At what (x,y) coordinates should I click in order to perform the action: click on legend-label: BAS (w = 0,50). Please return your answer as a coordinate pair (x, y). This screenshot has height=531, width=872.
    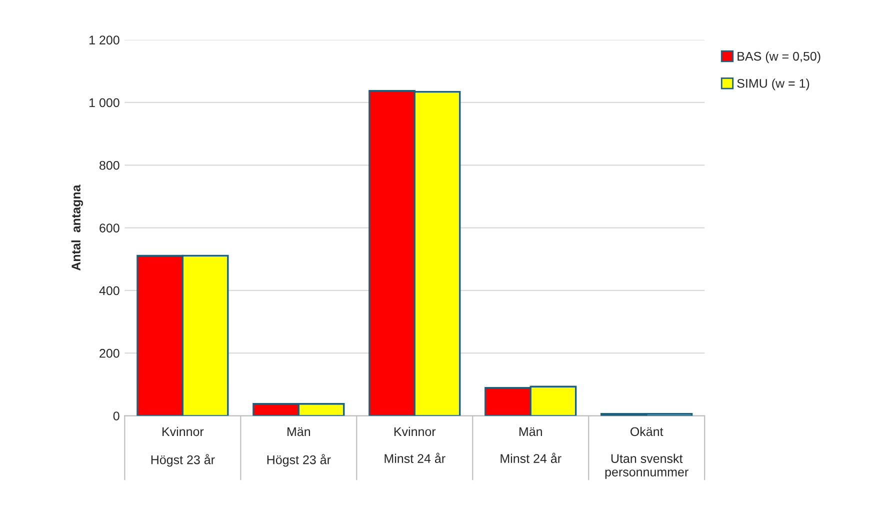
    Looking at the image, I should click on (779, 58).